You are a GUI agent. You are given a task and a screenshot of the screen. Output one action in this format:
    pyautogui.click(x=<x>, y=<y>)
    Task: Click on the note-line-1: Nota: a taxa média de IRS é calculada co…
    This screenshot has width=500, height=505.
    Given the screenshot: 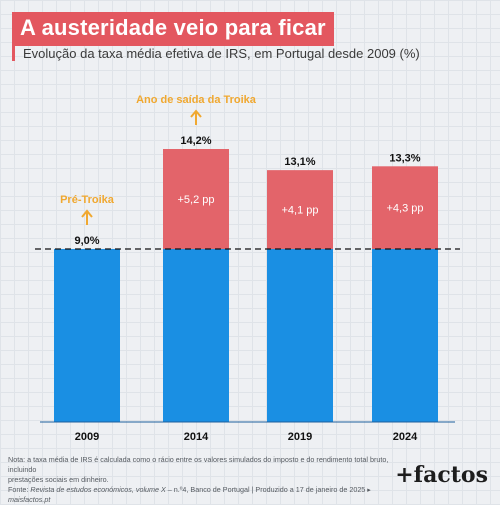 What is the action you would take?
    pyautogui.click(x=198, y=464)
    